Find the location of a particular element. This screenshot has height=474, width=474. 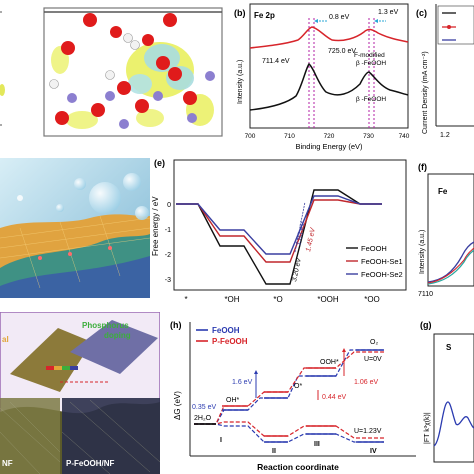

panel-e-ann3: 3.20 eV is located at coordinates (297, 269).